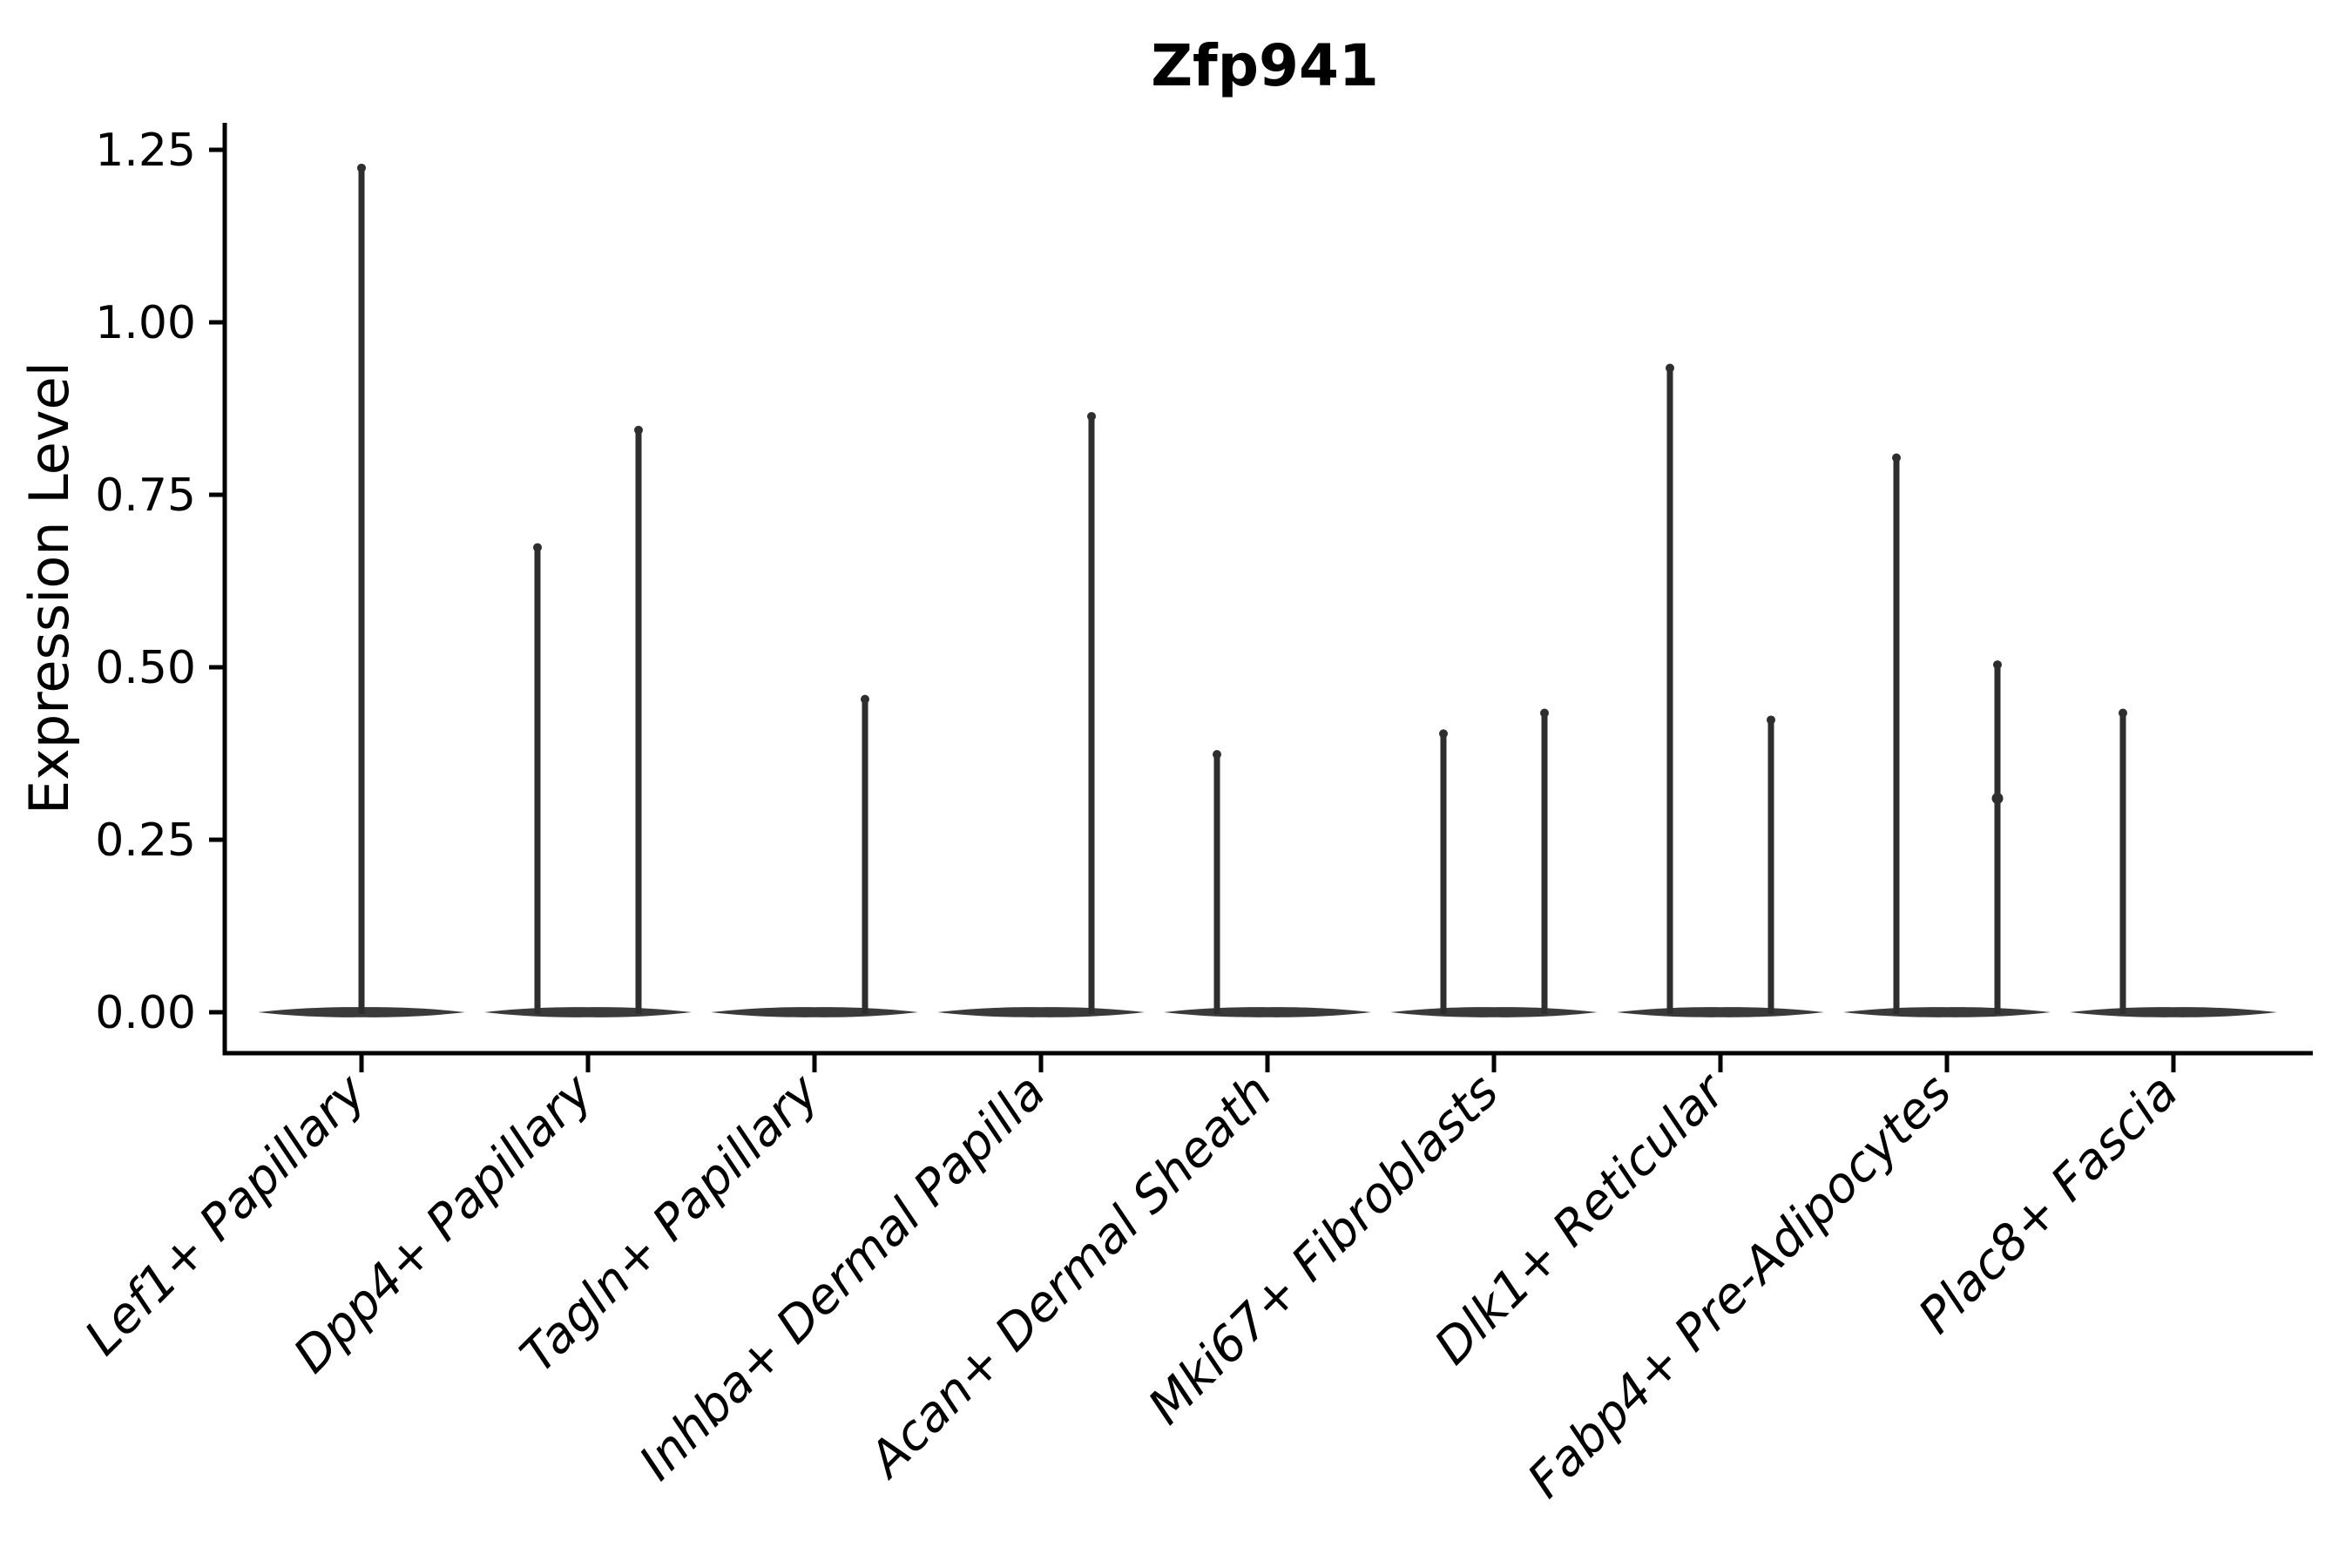  What do you see at coordinates (145, 496) in the screenshot?
I see `y-tick-label: 0.75` at bounding box center [145, 496].